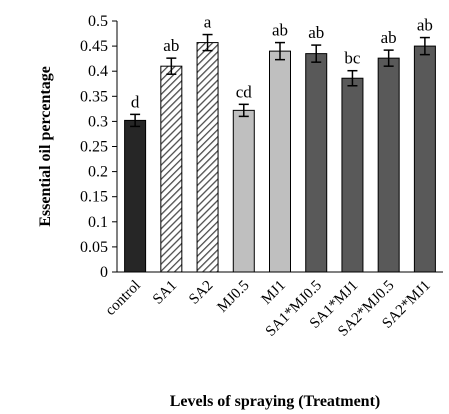  What do you see at coordinates (104, 272) in the screenshot?
I see `y-tick-label: 0` at bounding box center [104, 272].